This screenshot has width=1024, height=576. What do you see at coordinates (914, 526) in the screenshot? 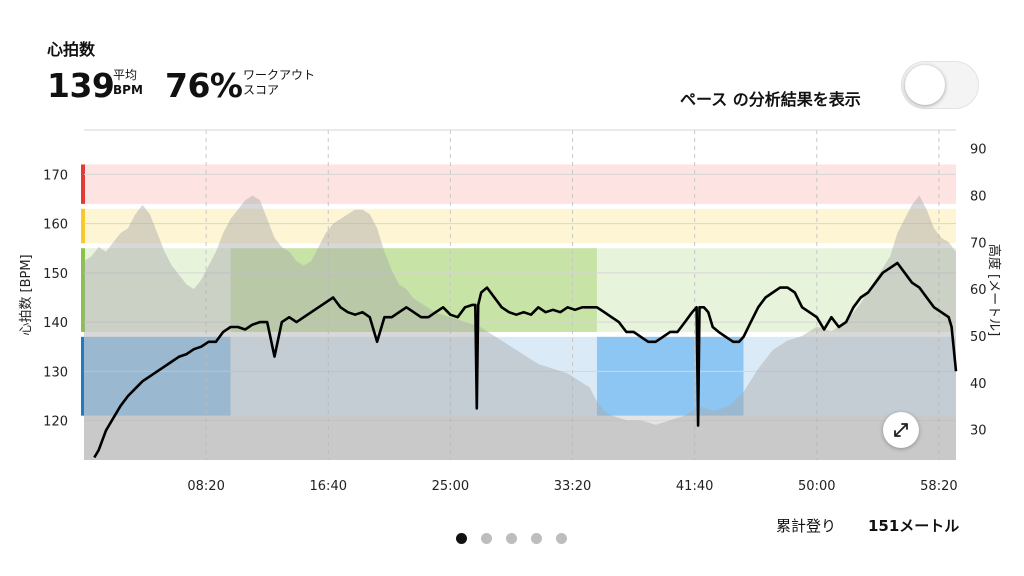
I see `total-climb-value: 151メートル` at bounding box center [914, 526].